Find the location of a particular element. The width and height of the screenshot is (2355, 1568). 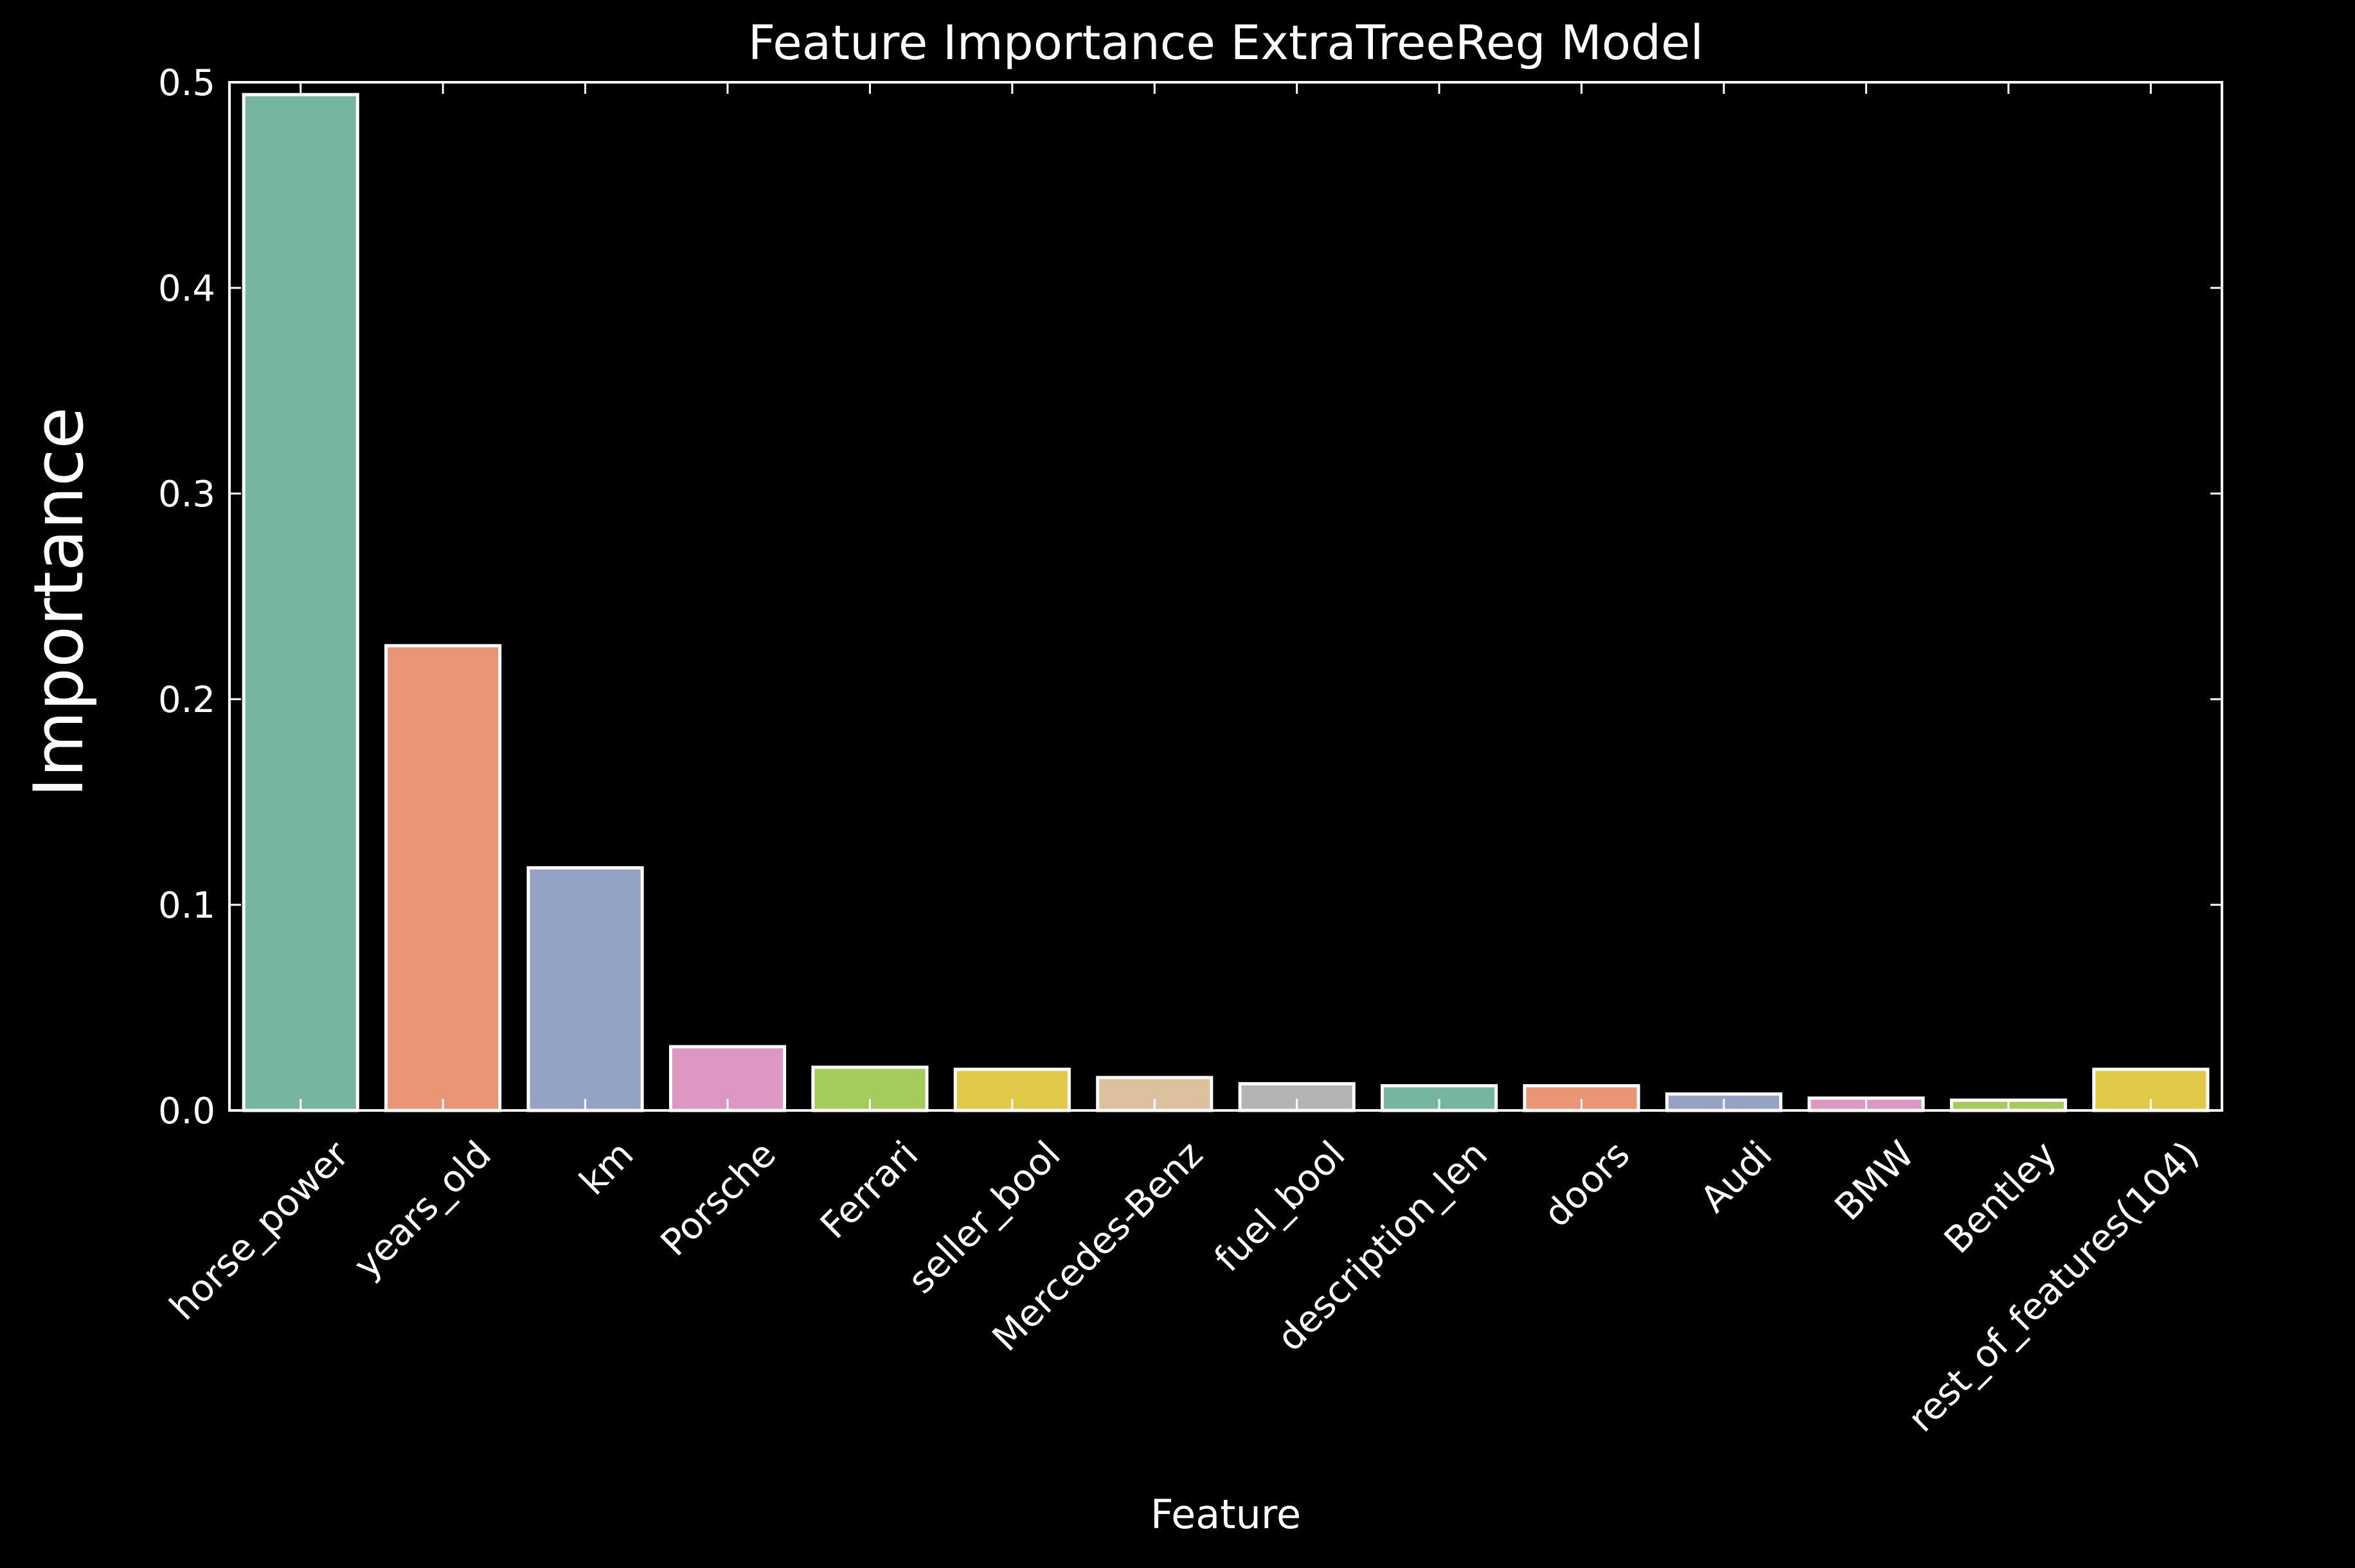

chart-title: Feature Importance ExtraTreeReg Model is located at coordinates (1226, 43).